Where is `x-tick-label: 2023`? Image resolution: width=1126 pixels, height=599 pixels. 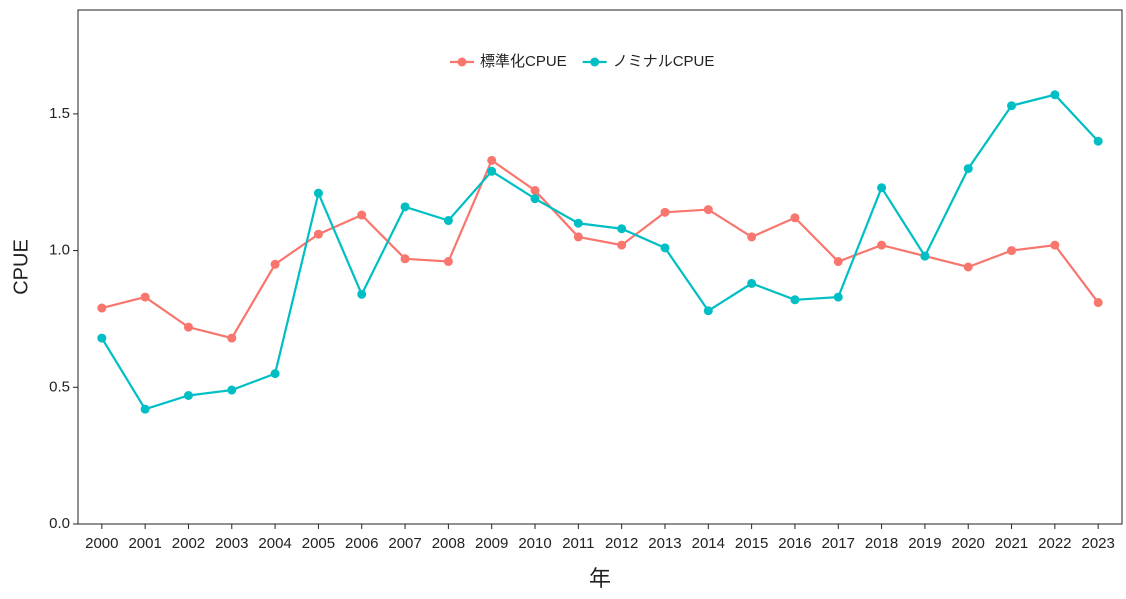
x-tick-label: 2023 is located at coordinates (1097, 543).